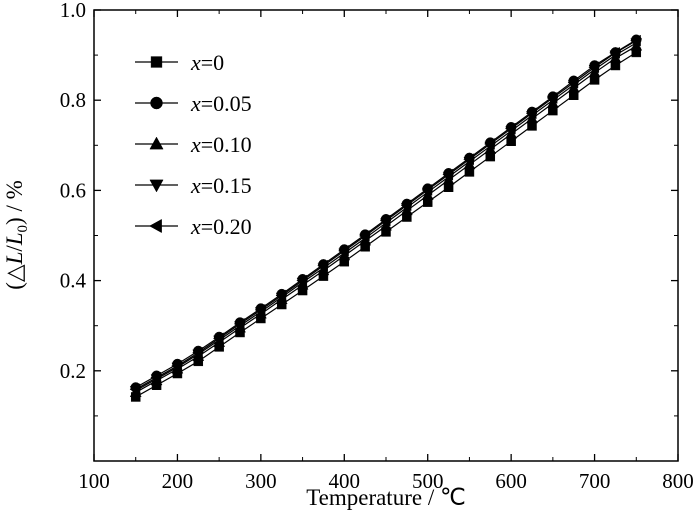 The image size is (700, 514). Describe the element at coordinates (156, 186) in the screenshot. I see `legend-marker-triangle-down` at that location.